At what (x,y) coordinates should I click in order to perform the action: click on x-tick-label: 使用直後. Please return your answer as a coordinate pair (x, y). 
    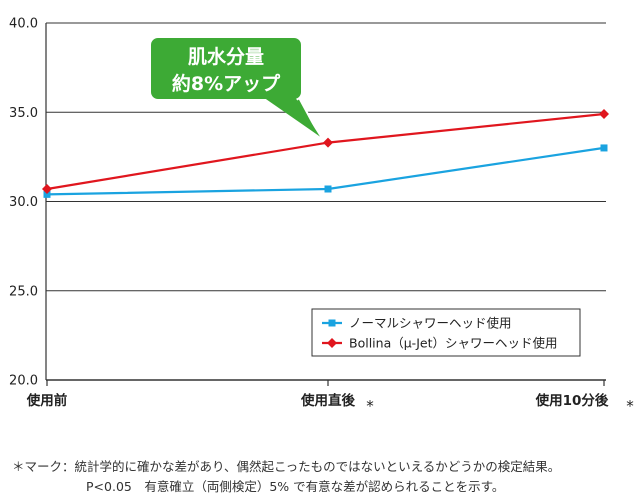
    Looking at the image, I should click on (327, 400).